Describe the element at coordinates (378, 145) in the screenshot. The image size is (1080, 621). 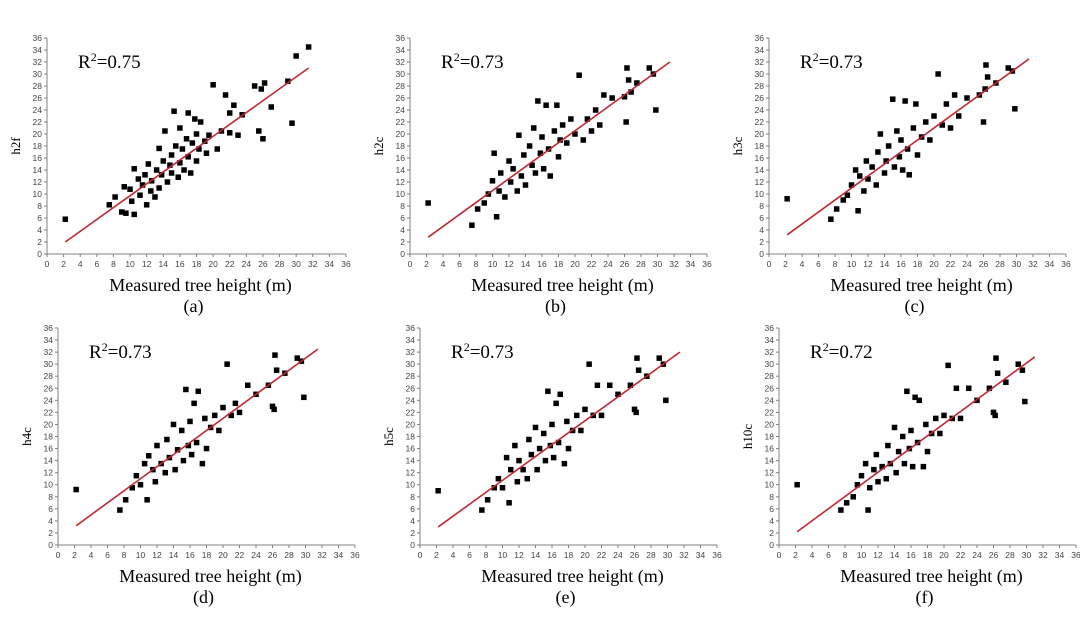
I see `y-axis-label: h2c` at that location.